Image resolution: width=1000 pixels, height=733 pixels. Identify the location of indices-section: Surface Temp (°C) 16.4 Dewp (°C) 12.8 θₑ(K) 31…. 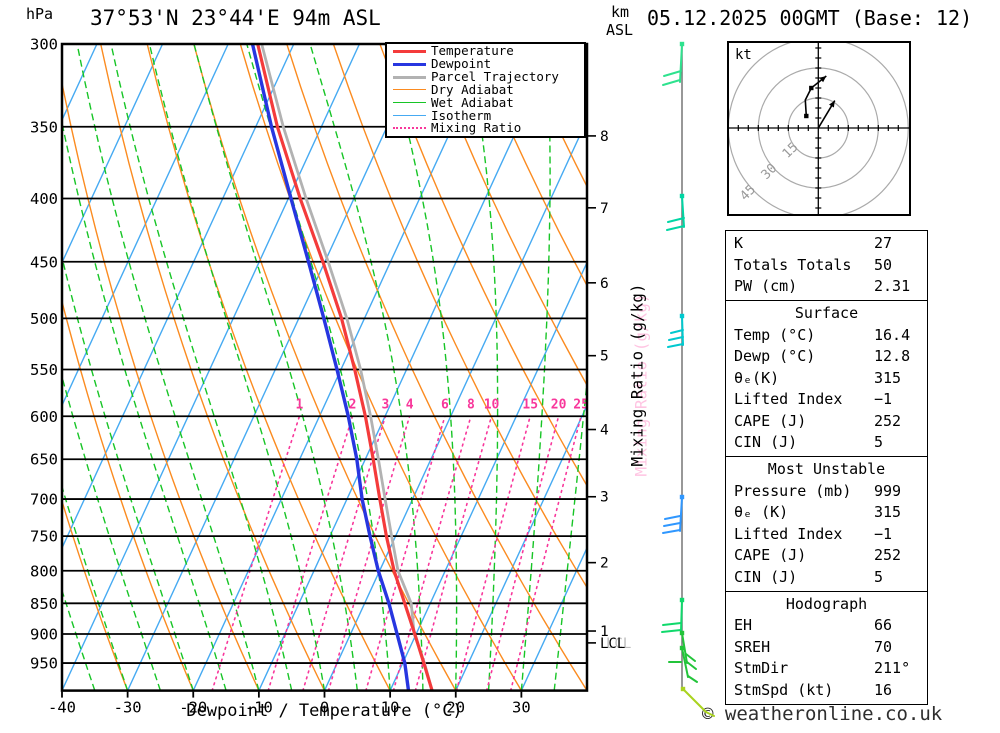
(826, 379).